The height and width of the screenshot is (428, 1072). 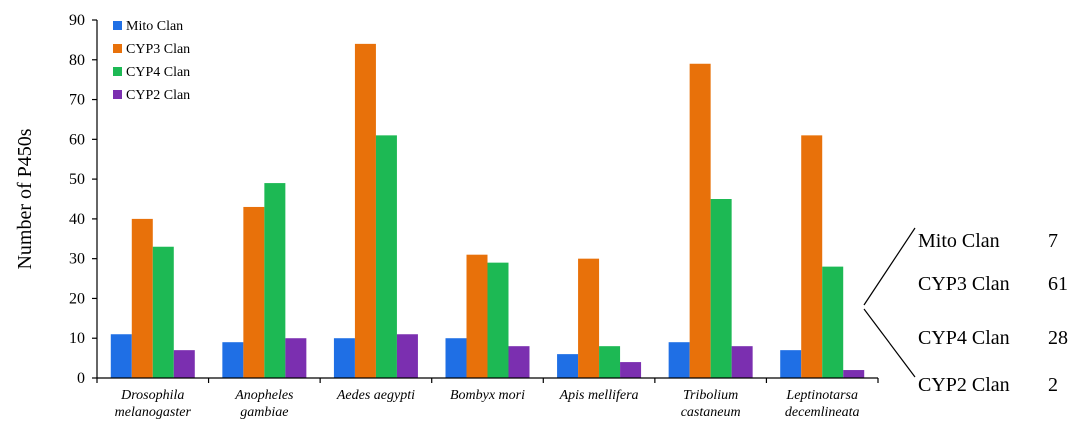 What do you see at coordinates (889, 343) in the screenshot?
I see `callout-bracket-bottom` at bounding box center [889, 343].